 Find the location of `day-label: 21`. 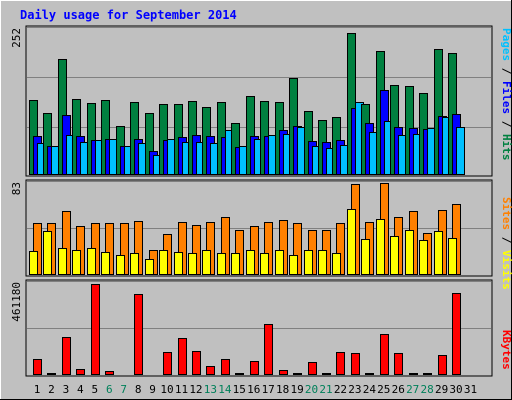

day-label: 21 is located at coordinates (325, 389).